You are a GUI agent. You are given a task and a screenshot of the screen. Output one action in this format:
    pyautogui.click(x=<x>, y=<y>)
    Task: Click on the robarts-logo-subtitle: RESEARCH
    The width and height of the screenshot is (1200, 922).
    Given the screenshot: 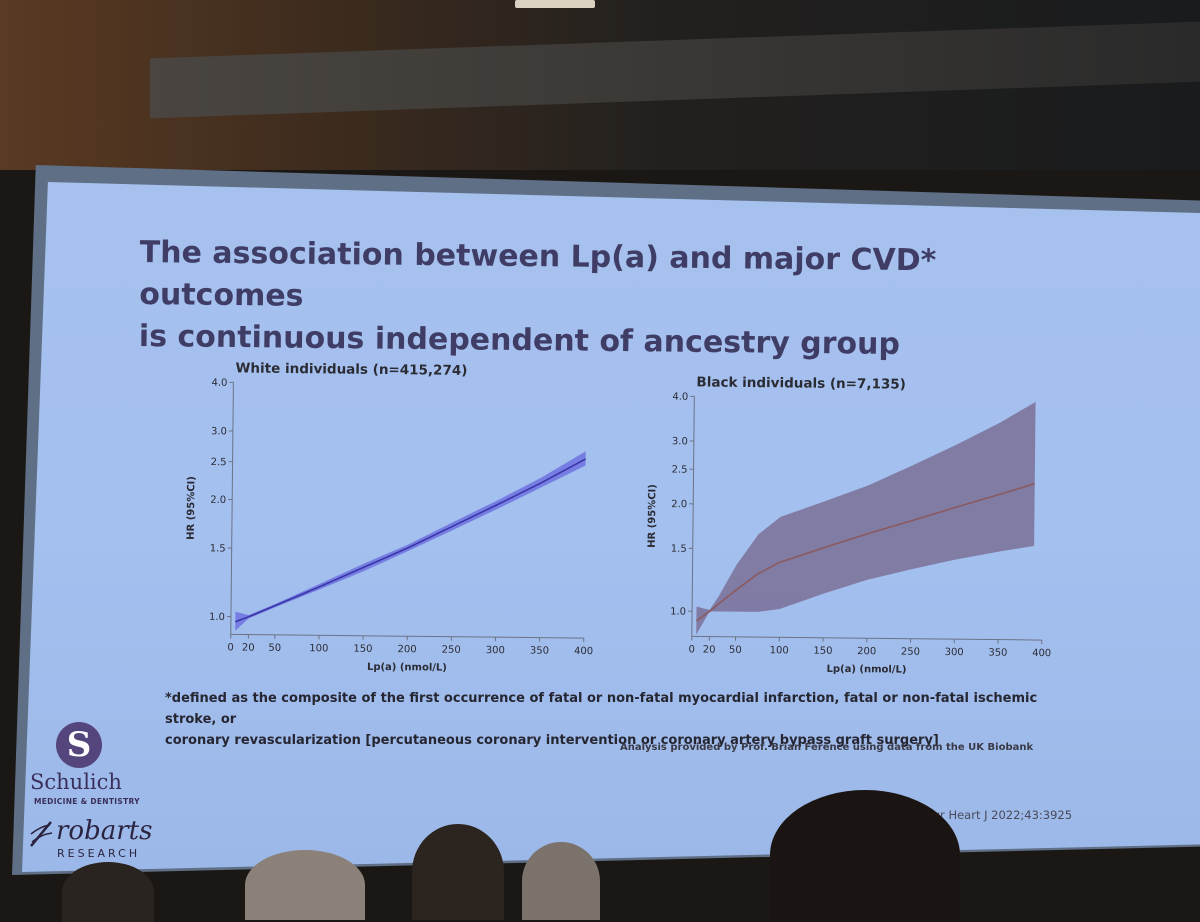 What is the action you would take?
    pyautogui.click(x=98, y=853)
    